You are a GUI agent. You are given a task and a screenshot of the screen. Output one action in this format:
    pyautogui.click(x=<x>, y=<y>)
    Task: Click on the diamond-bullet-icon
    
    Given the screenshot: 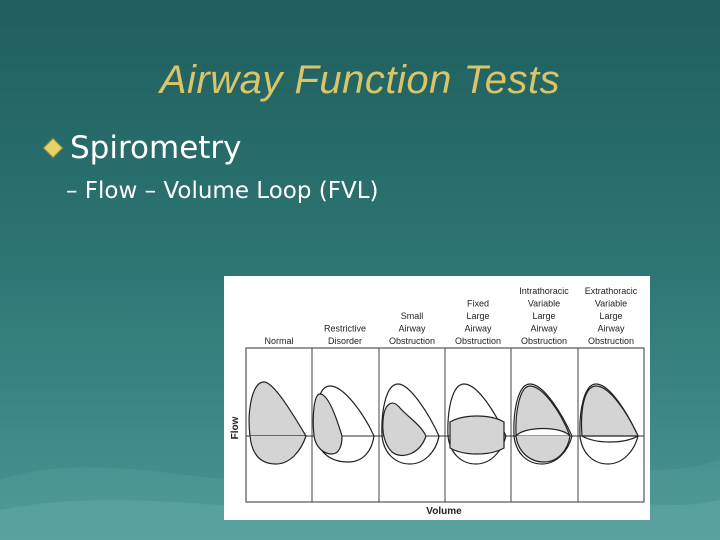 What is the action you would take?
    pyautogui.click(x=53, y=148)
    